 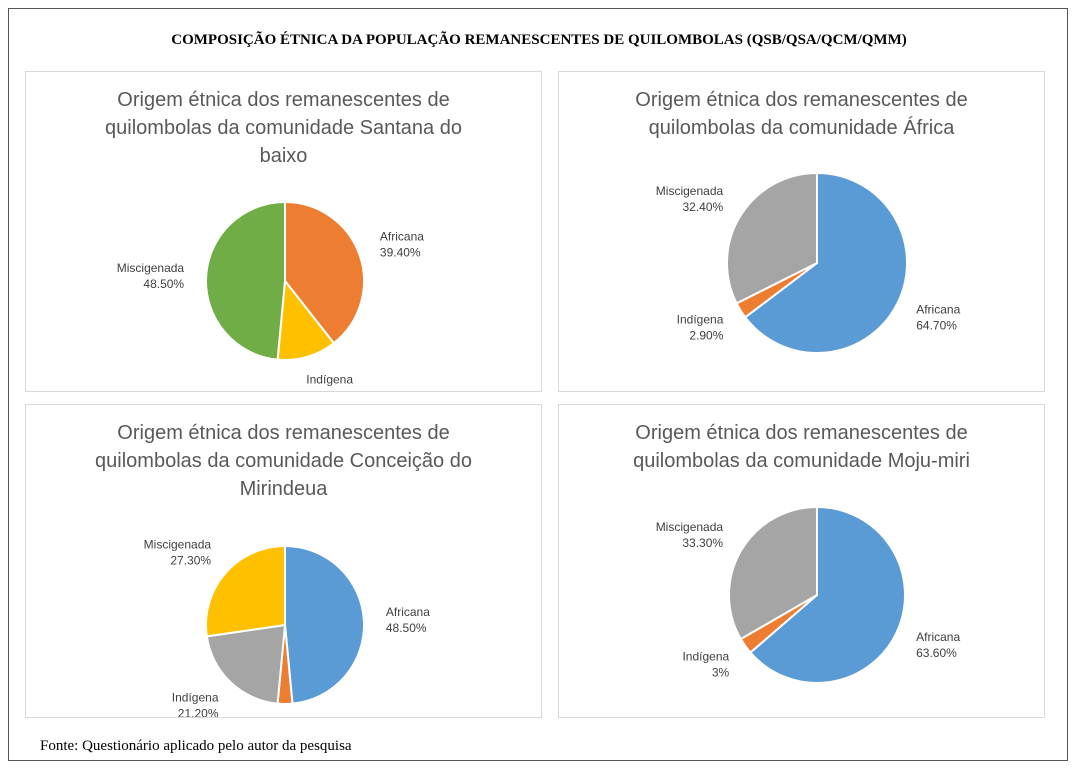 I want to click on slice-value-label: 63.60%, so click(x=936, y=653).